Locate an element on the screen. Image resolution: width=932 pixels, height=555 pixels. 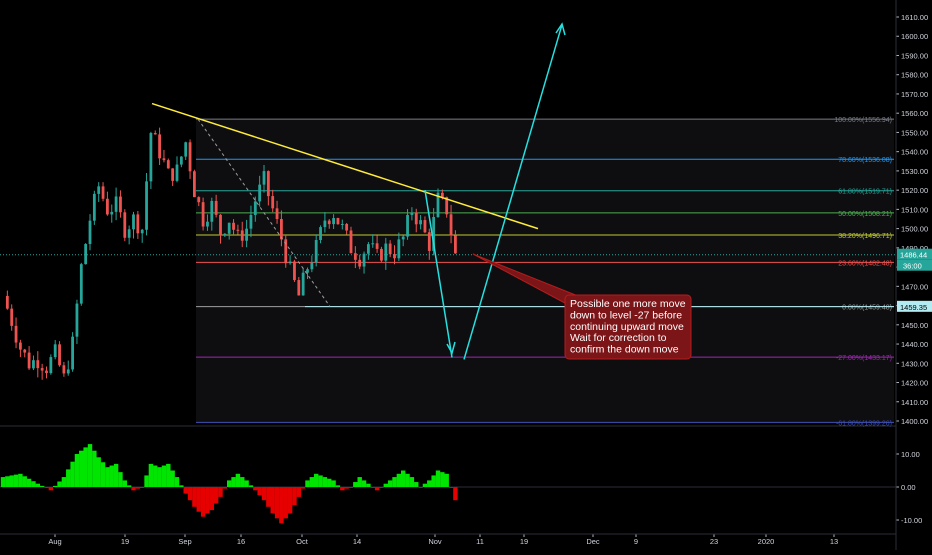
swing-dashed-line is located at coordinates (264, 212).